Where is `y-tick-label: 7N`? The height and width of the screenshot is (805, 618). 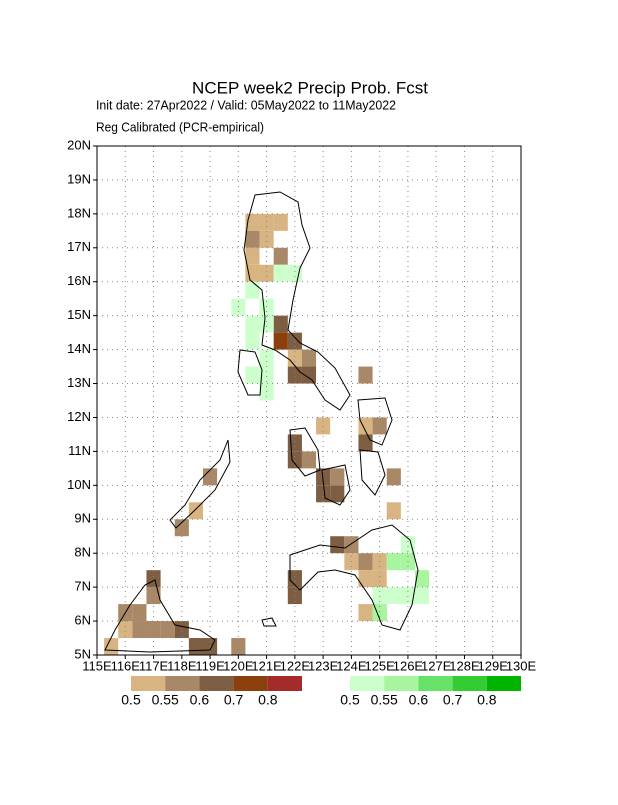 y-tick-label: 7N is located at coordinates (82, 586).